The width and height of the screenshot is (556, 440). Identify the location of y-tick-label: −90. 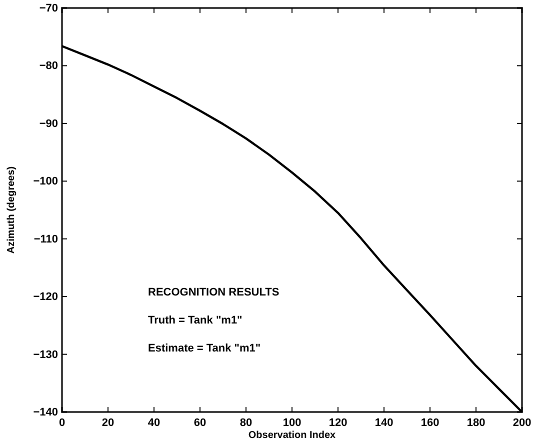
(48, 124).